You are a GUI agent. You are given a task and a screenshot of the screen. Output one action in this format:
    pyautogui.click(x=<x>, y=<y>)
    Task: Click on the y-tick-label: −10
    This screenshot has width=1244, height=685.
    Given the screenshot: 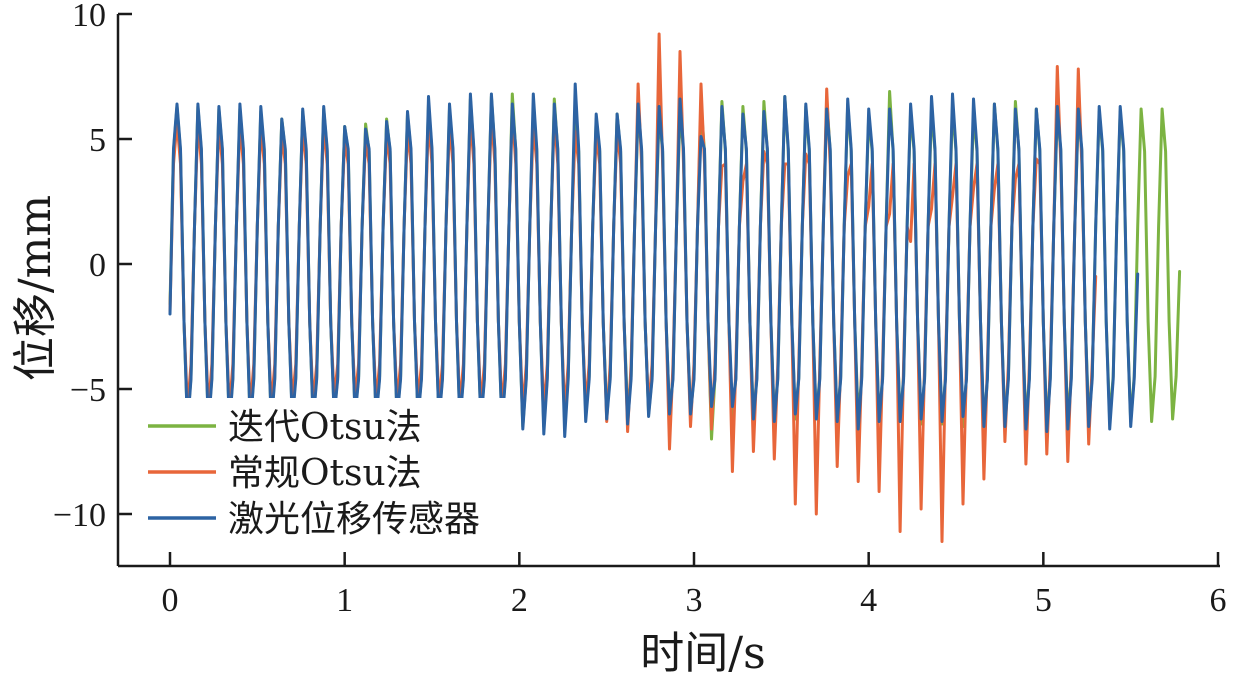 What is the action you would take?
    pyautogui.click(x=79, y=515)
    